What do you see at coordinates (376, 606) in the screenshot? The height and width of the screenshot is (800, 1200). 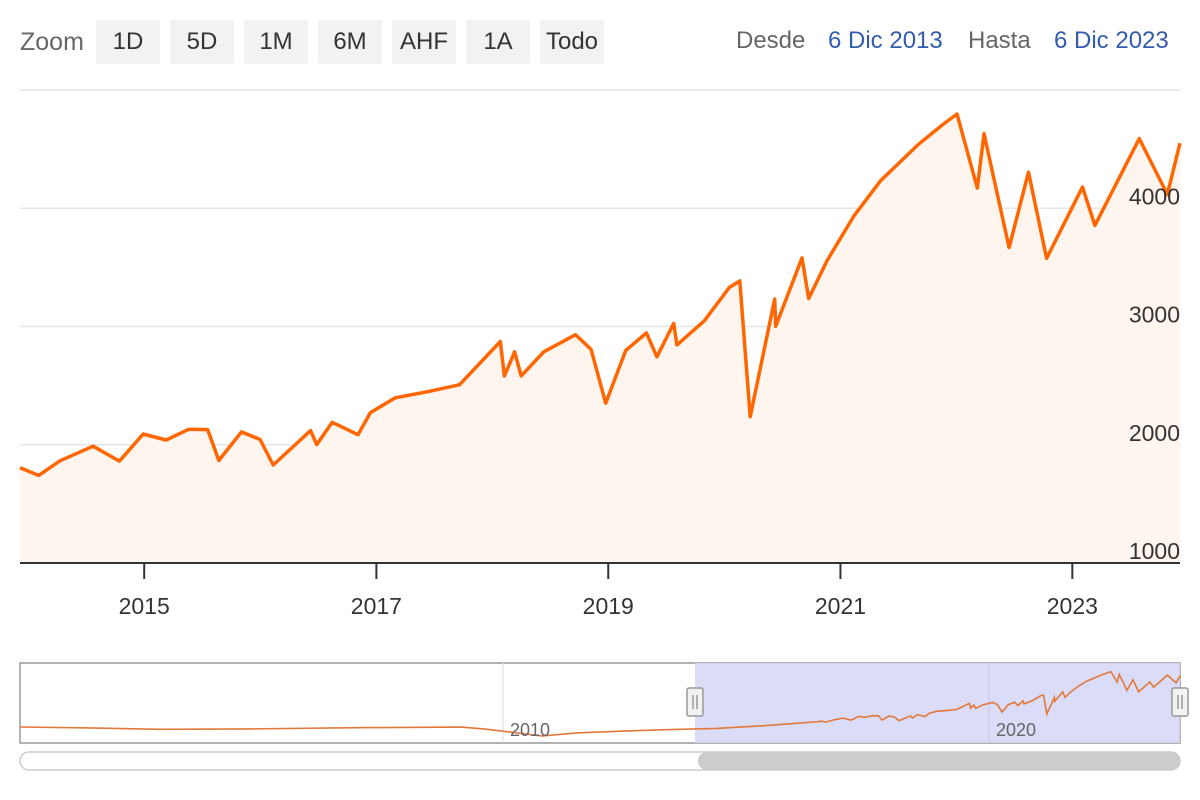 I see `x-tick-label: 2017` at bounding box center [376, 606].